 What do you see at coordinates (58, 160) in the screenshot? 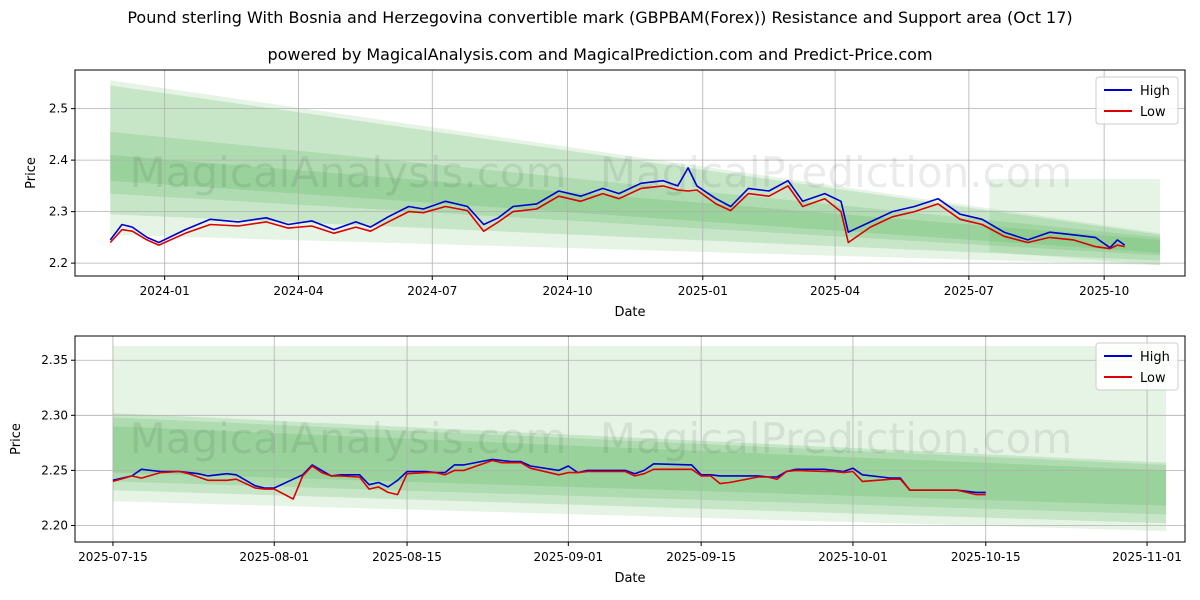
I see `y-tick-label: 2.4` at bounding box center [58, 160].